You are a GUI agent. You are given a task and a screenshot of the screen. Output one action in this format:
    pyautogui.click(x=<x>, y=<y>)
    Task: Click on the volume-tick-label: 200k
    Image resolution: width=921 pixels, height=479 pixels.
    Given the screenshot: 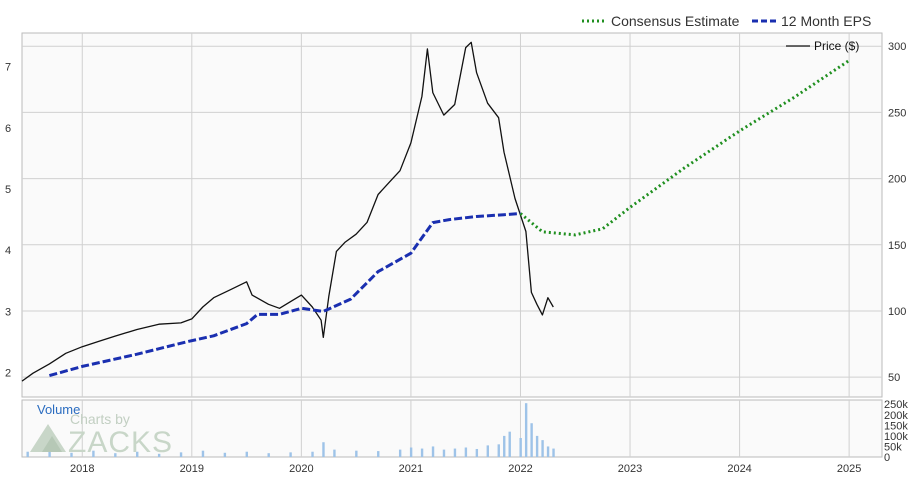 What is the action you would take?
    pyautogui.click(x=896, y=416)
    